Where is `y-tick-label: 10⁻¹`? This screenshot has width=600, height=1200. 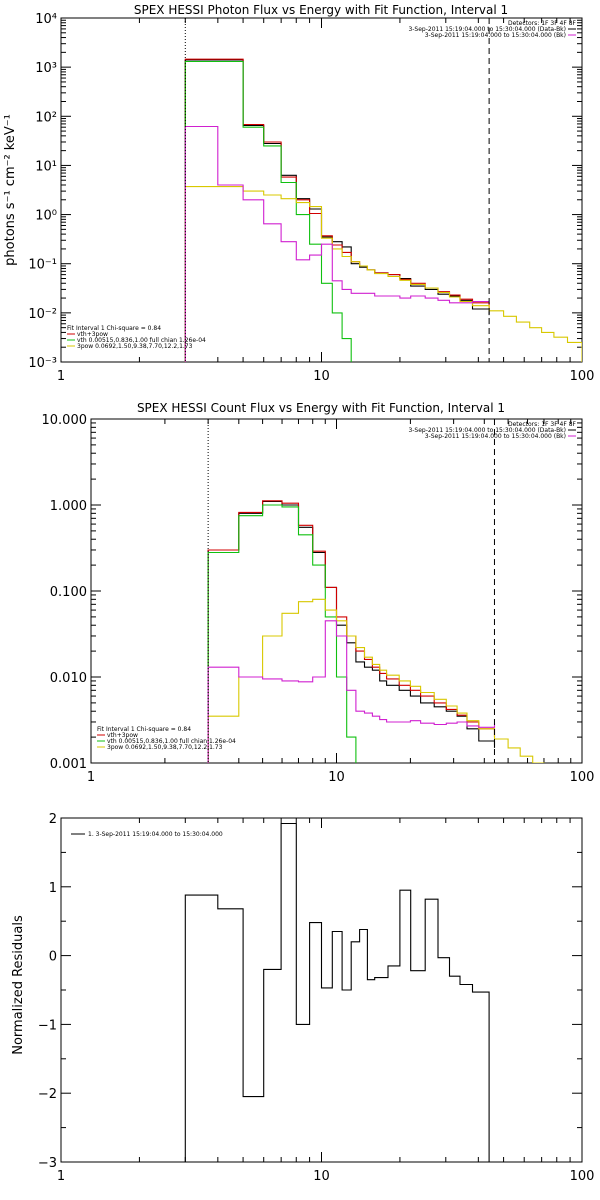
y-tick-label: 10⁻¹ is located at coordinates (42, 265).